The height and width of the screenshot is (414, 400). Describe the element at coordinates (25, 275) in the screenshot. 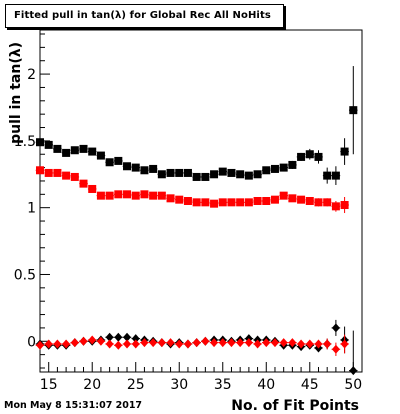

I see `y-tick-label: 0.5` at that location.